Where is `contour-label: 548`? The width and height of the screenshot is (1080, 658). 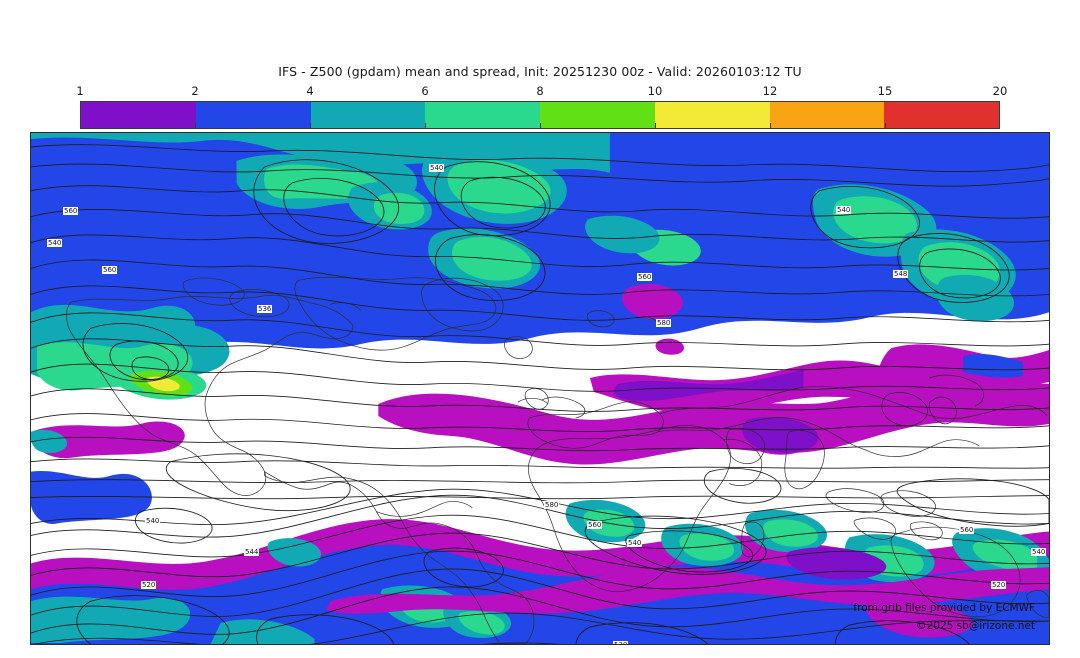 contour-label: 548 is located at coordinates (901, 274).